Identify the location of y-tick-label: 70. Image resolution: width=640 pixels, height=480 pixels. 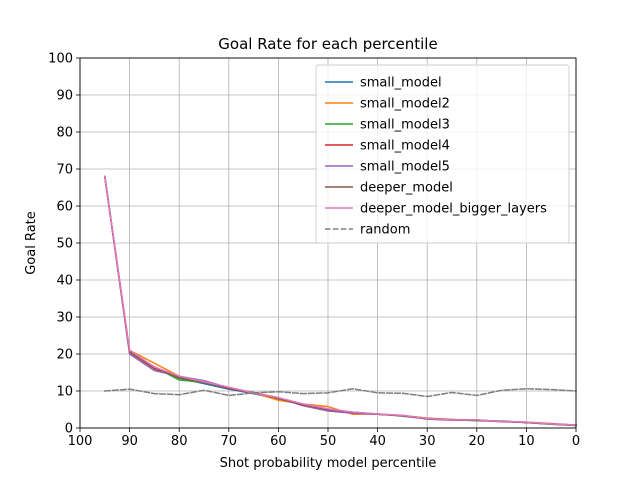
(64, 170).